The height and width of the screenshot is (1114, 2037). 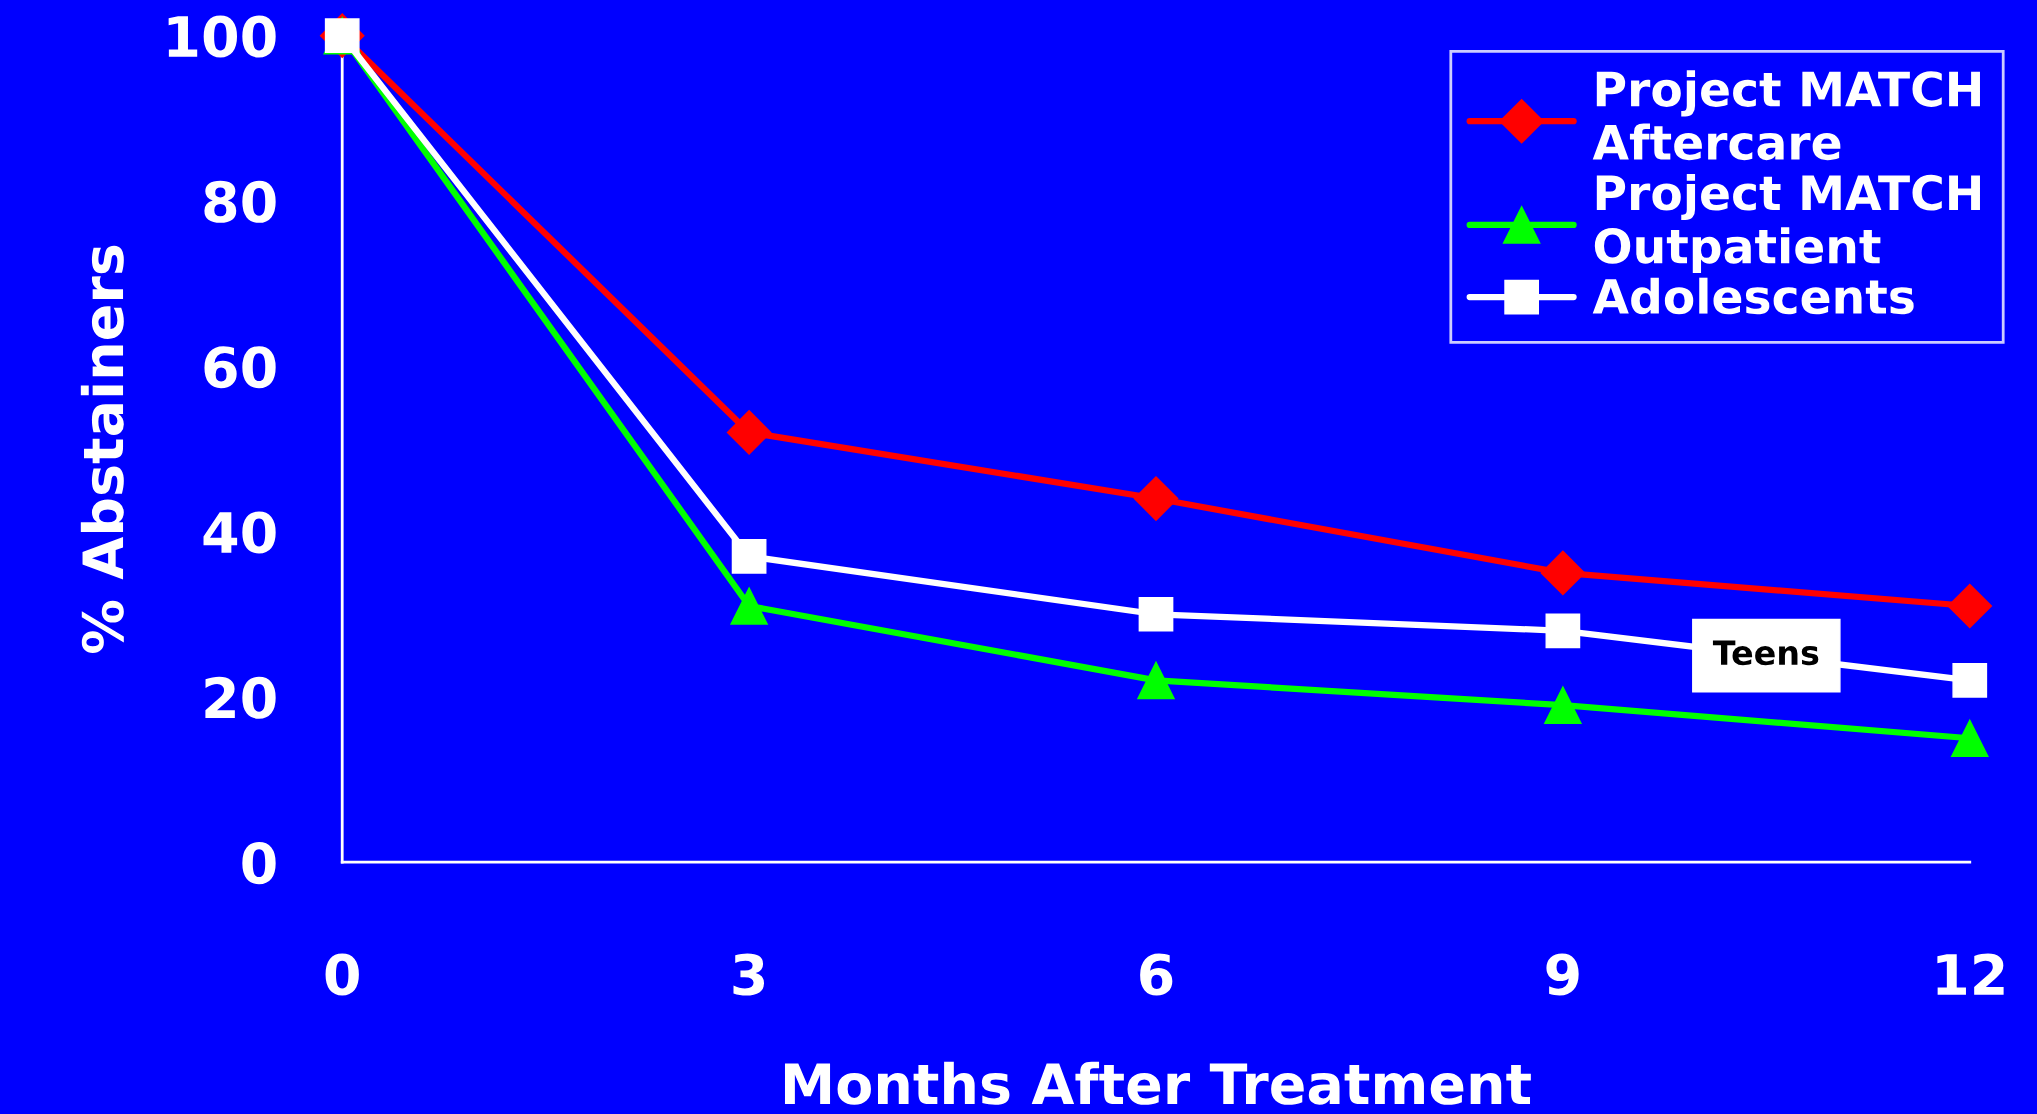 What do you see at coordinates (102, 449) in the screenshot?
I see `y-axis-title: % Abstainers` at bounding box center [102, 449].